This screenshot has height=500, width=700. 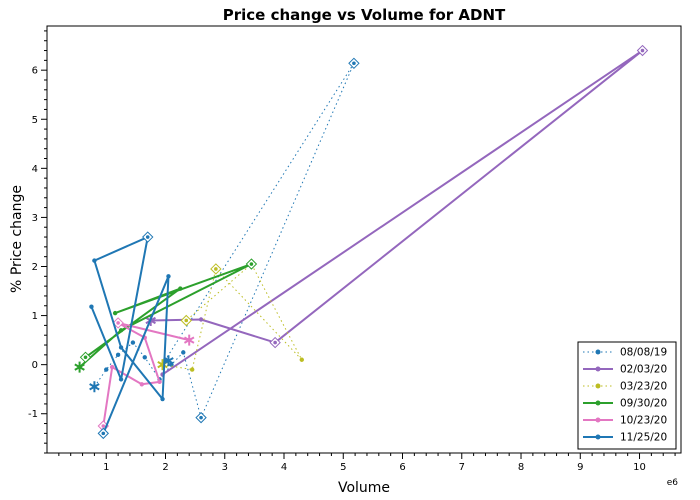 I want to click on y-axis-label: % Price change, so click(x=17, y=239).